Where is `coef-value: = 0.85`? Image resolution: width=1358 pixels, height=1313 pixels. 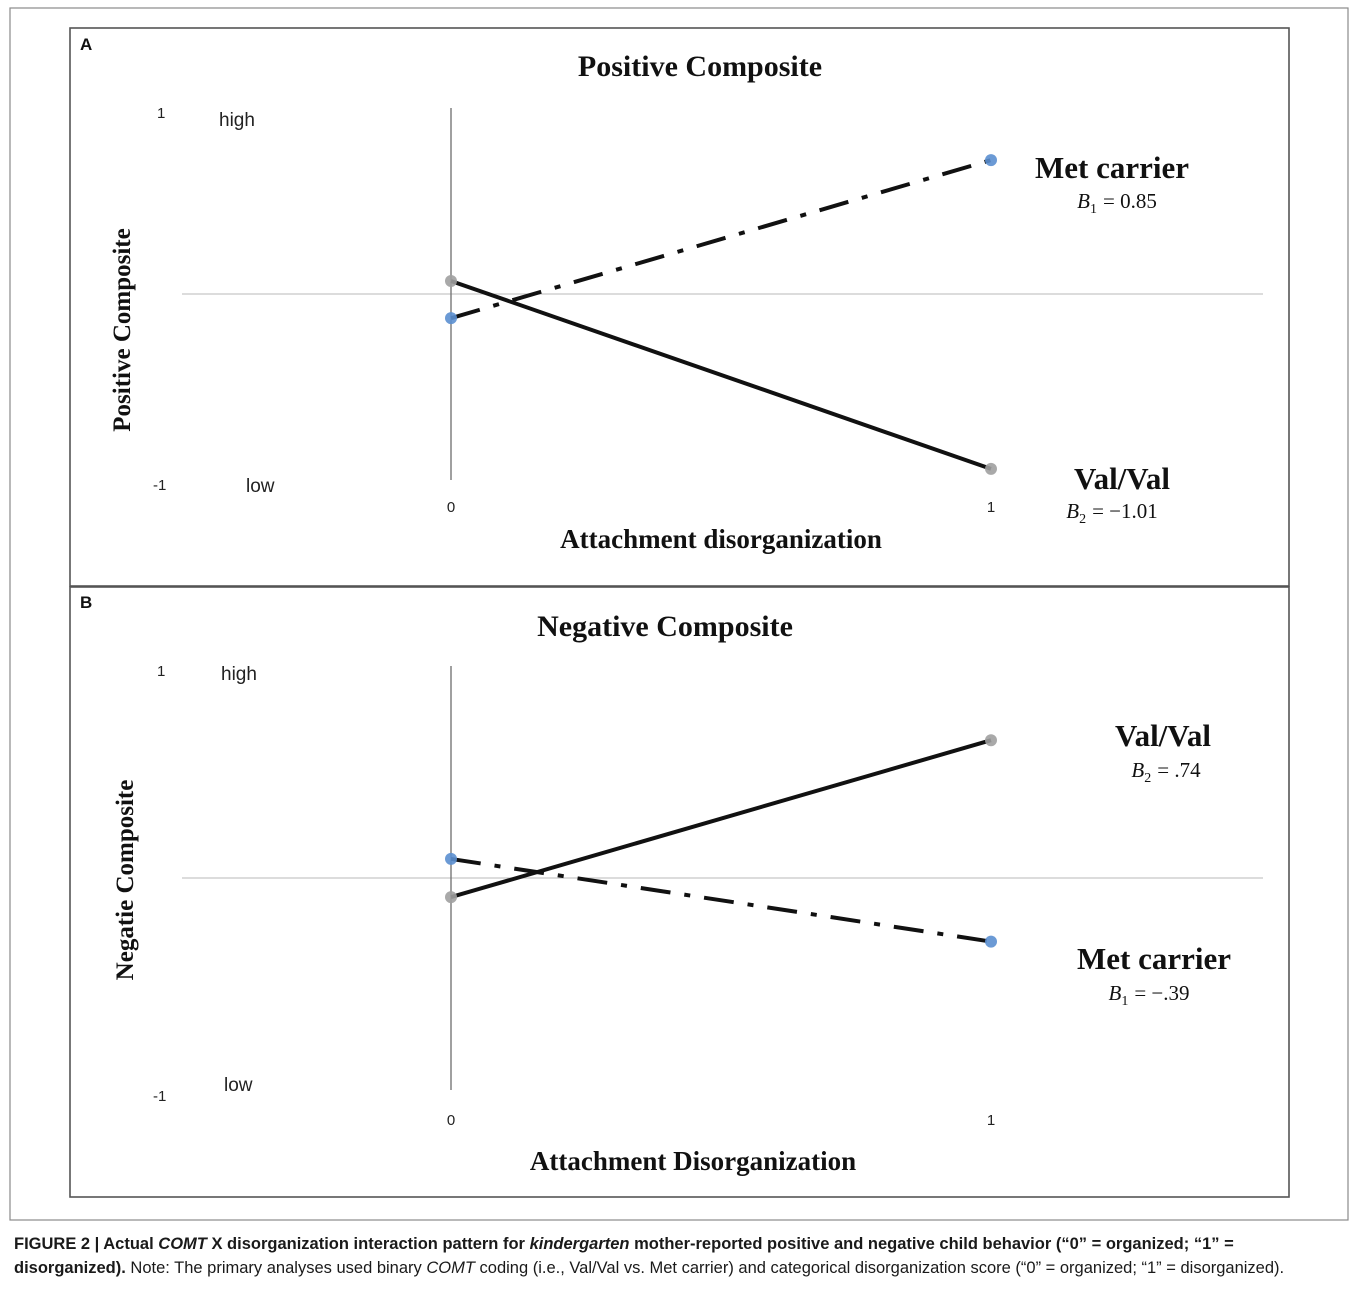 coef-value: = 0.85 is located at coordinates (1130, 201).